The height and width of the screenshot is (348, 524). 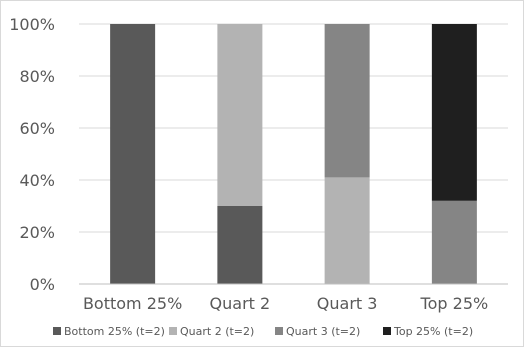 I want to click on x-category-label: Bottom 25%, so click(x=132, y=303).